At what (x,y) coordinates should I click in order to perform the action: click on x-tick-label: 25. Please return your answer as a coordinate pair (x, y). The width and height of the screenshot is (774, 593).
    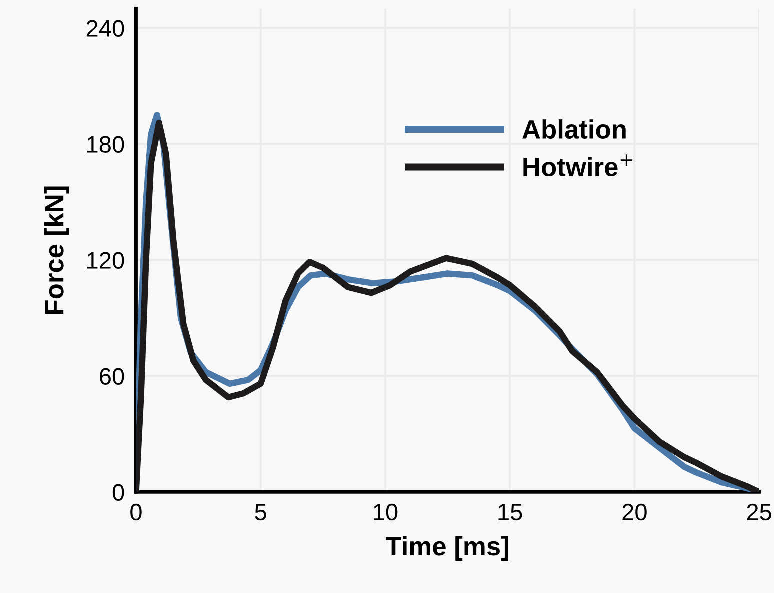
    Looking at the image, I should click on (759, 512).